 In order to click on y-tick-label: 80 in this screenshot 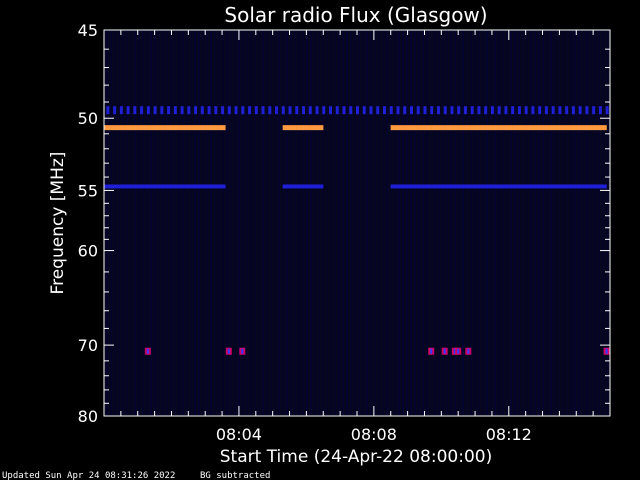, I will do `click(88, 416)`.